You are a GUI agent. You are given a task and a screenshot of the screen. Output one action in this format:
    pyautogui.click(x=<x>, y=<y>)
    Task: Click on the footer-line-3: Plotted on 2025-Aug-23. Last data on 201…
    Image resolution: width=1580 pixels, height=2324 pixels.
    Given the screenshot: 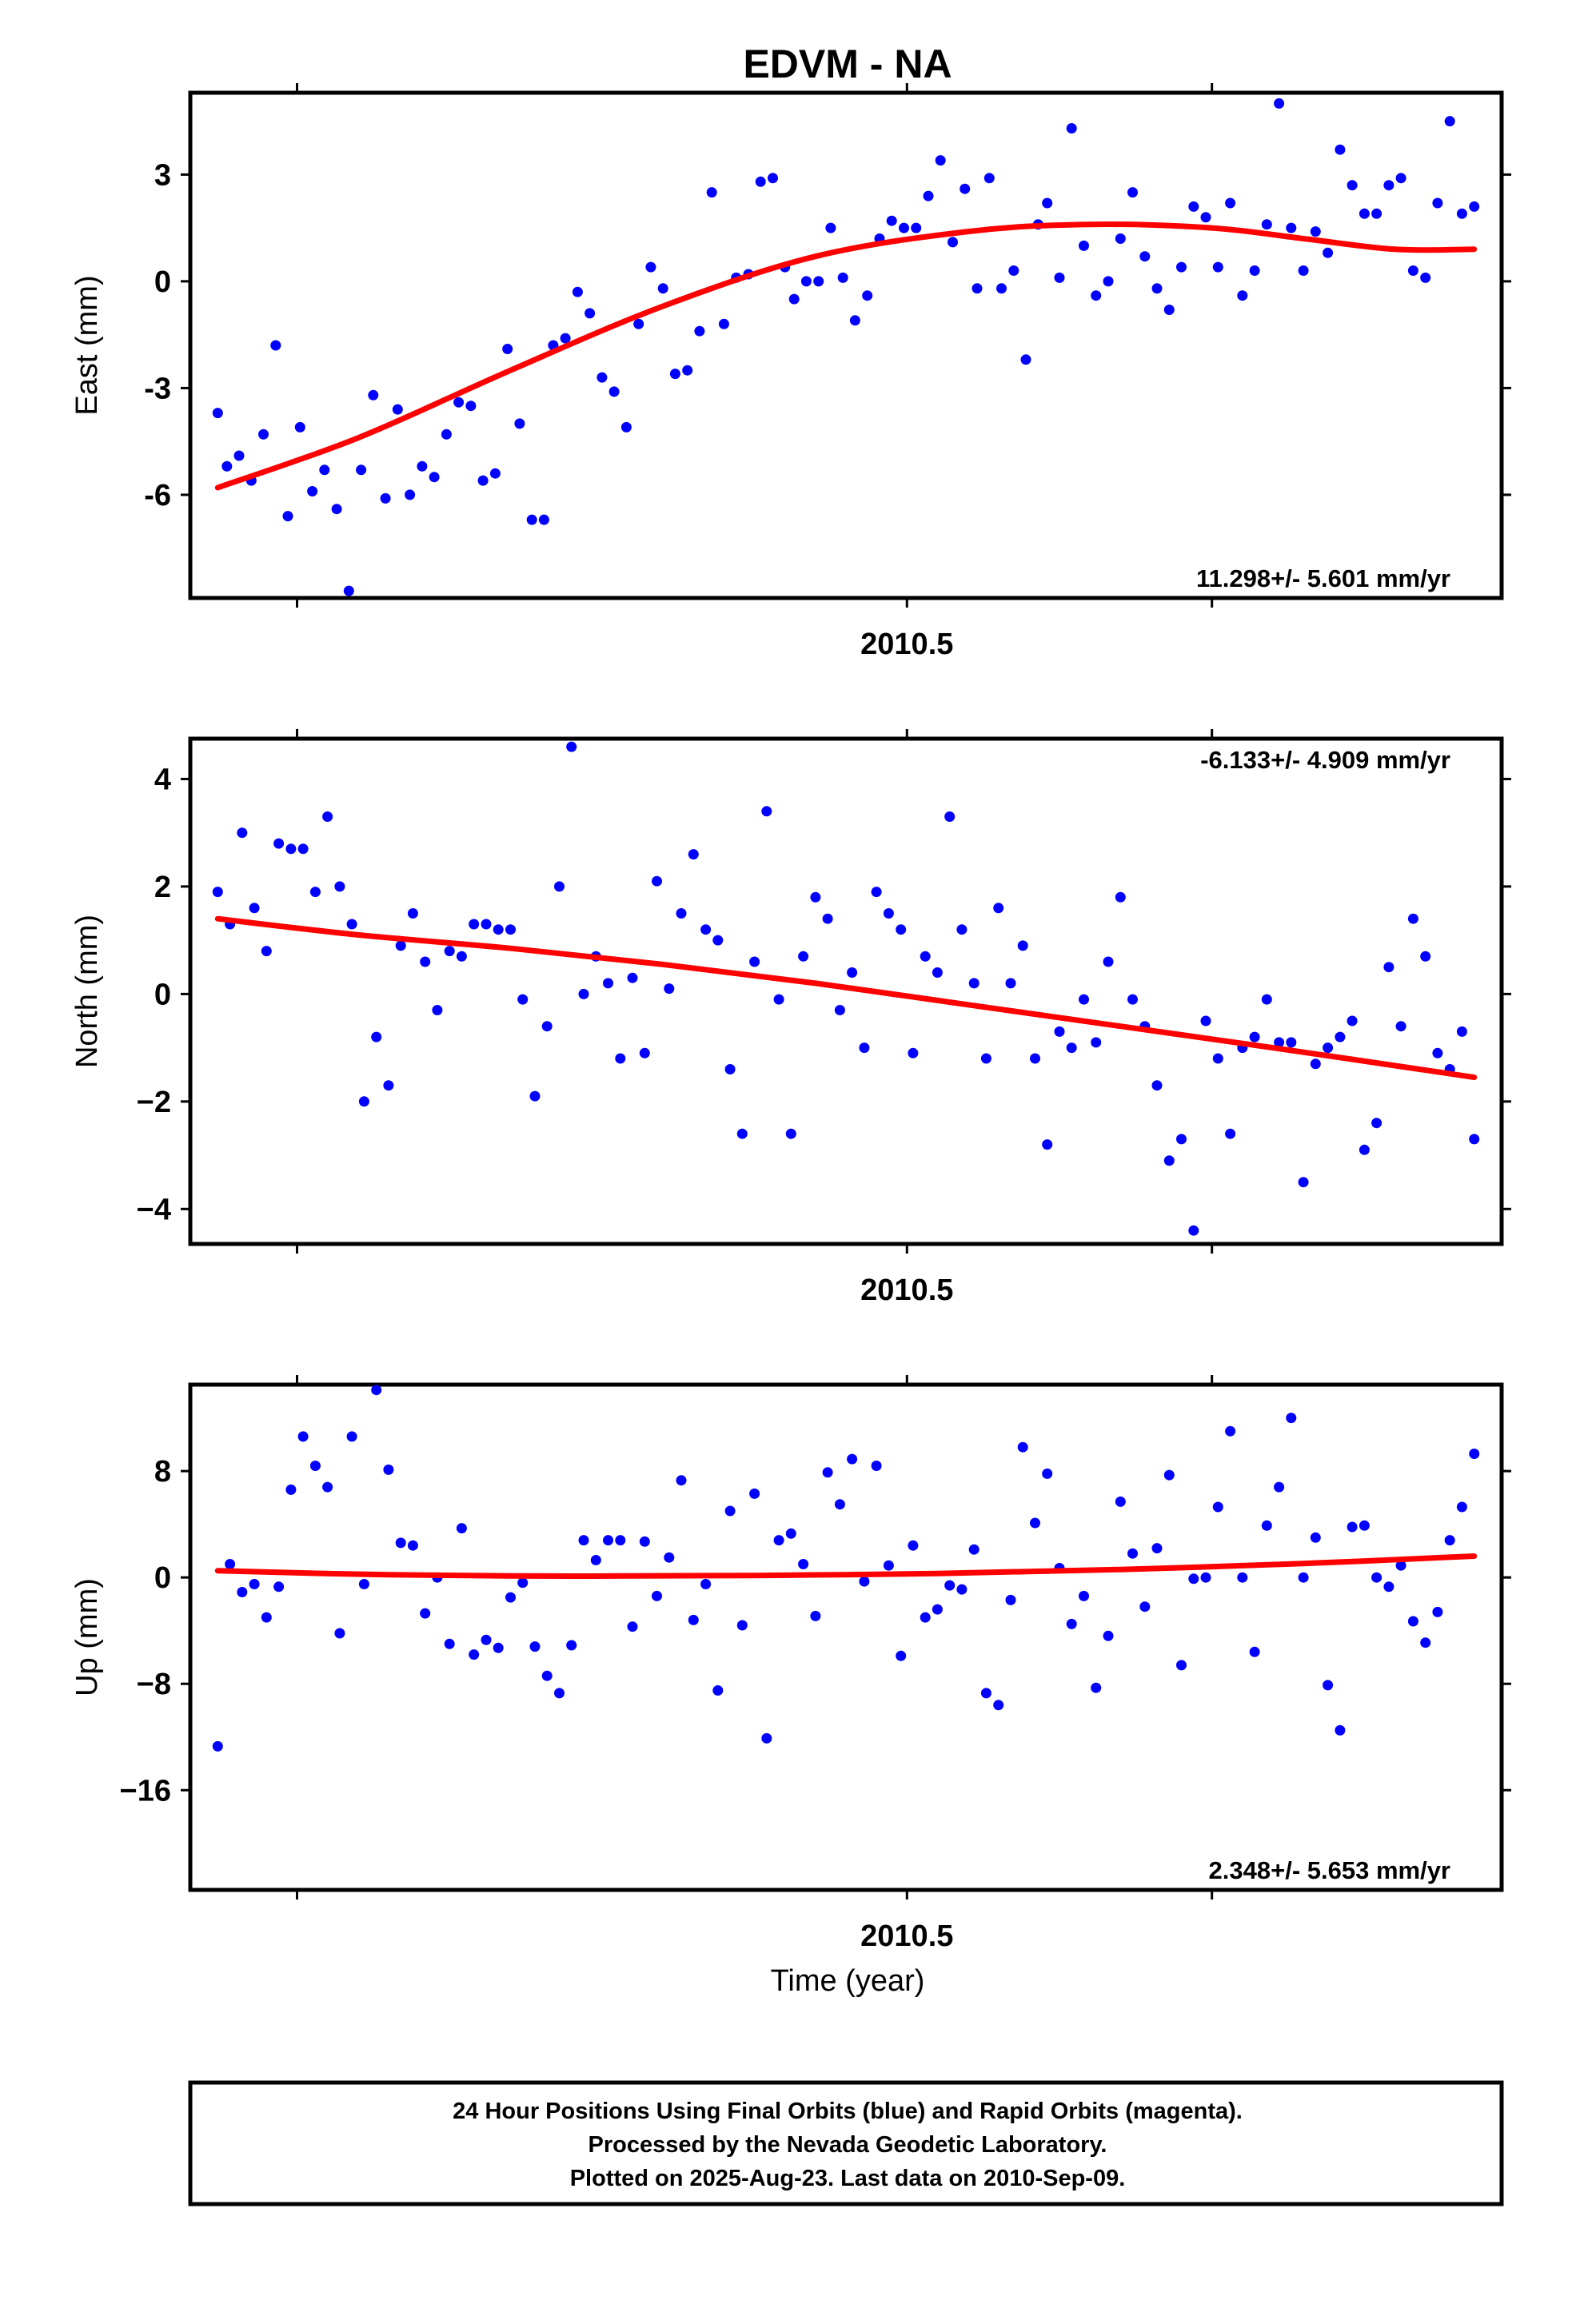 What is the action you would take?
    pyautogui.click(x=848, y=2178)
    